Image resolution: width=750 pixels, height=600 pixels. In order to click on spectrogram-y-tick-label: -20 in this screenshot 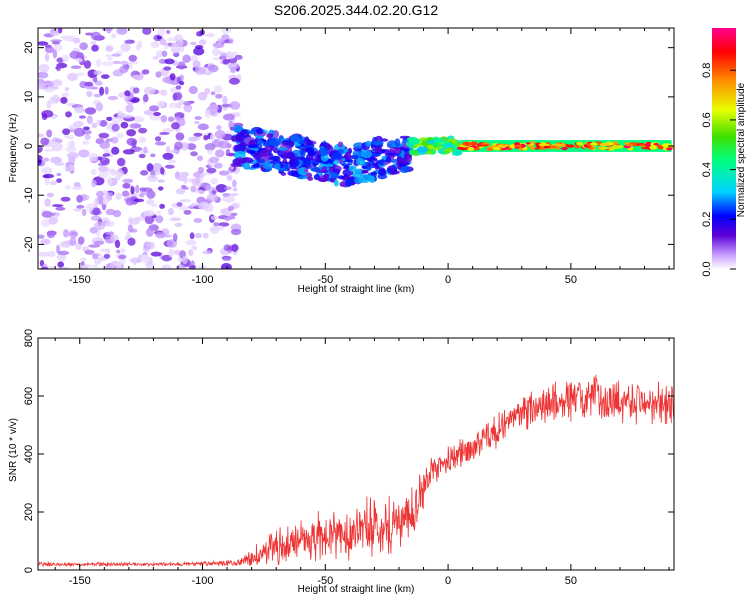, I will do `click(29, 244)`.